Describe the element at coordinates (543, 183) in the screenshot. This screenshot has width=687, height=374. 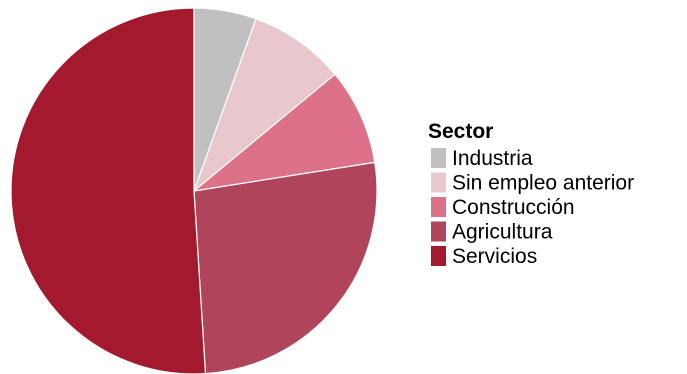
I see `legend-label: Sin empleo anterior` at that location.